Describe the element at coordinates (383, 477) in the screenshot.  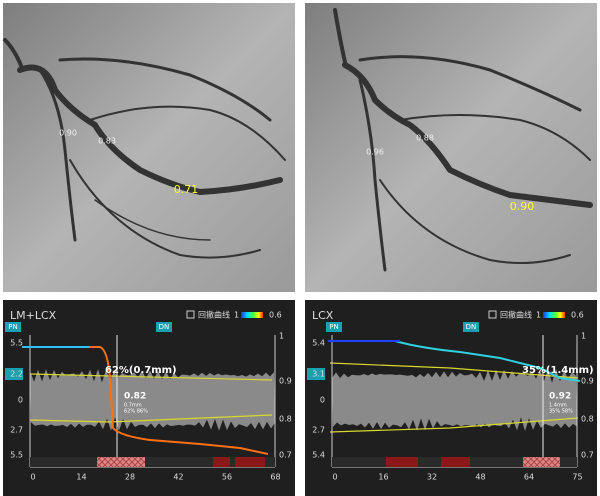
I see `x-axis-label: 16` at that location.